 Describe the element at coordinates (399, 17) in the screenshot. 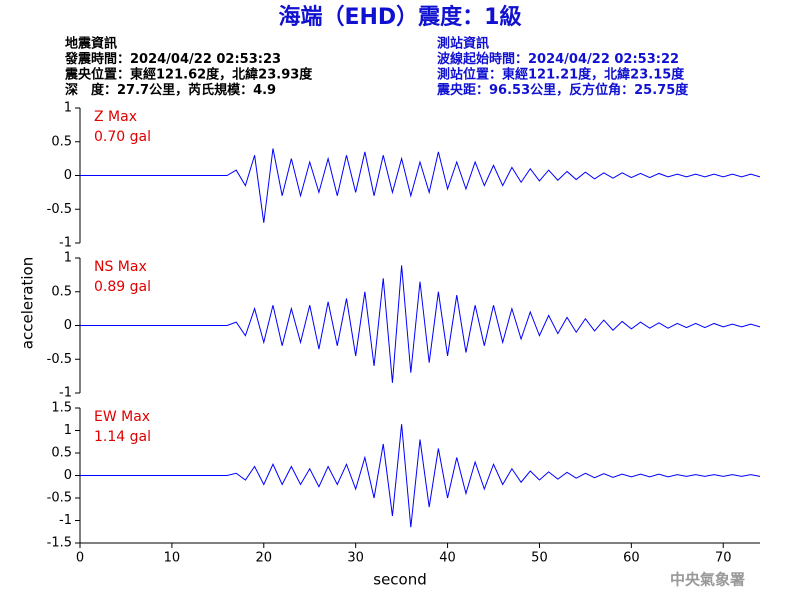

I see `chart-title: 海端（EHD）震度：1級` at that location.